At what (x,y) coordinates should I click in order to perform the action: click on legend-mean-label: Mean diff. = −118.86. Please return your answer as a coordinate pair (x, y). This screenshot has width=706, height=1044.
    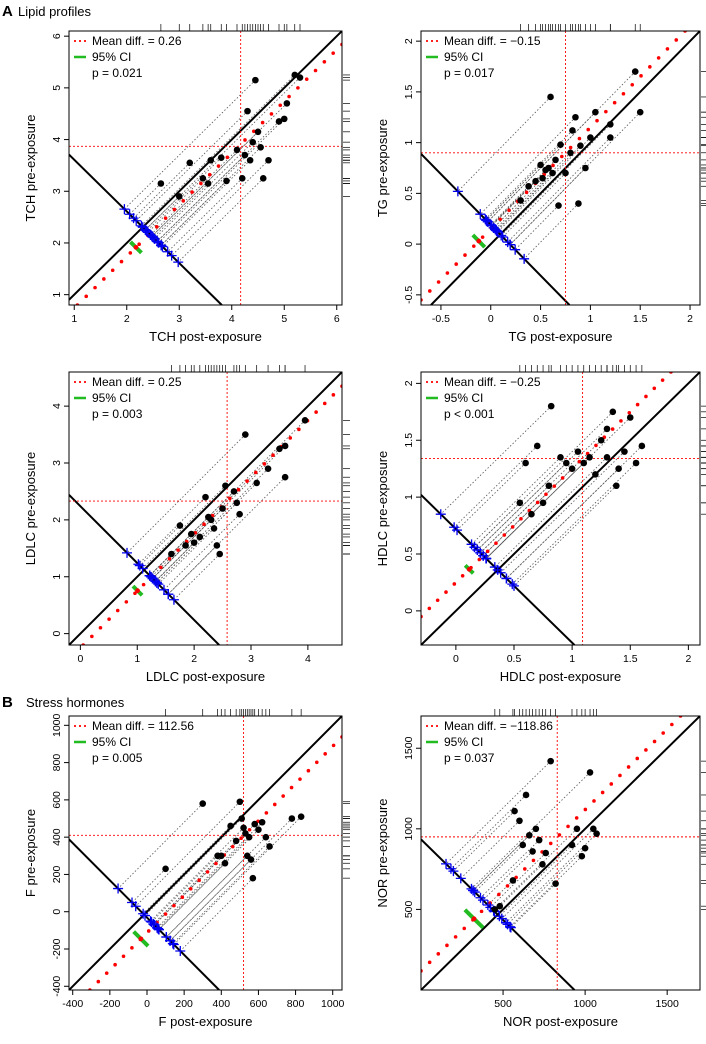
    Looking at the image, I should click on (498, 726).